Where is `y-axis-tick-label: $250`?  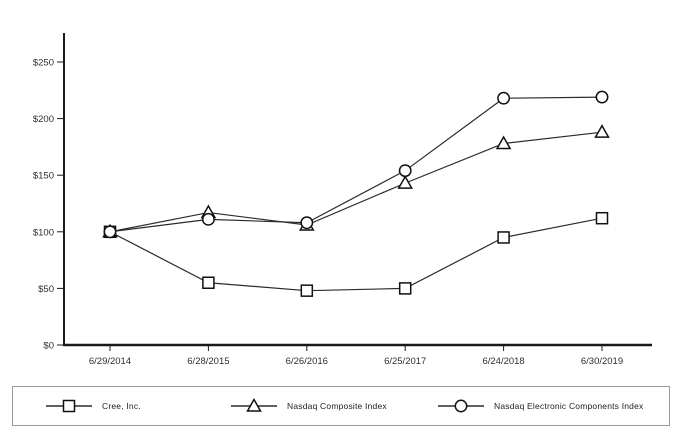 y-axis-tick-label: $250 is located at coordinates (43, 63).